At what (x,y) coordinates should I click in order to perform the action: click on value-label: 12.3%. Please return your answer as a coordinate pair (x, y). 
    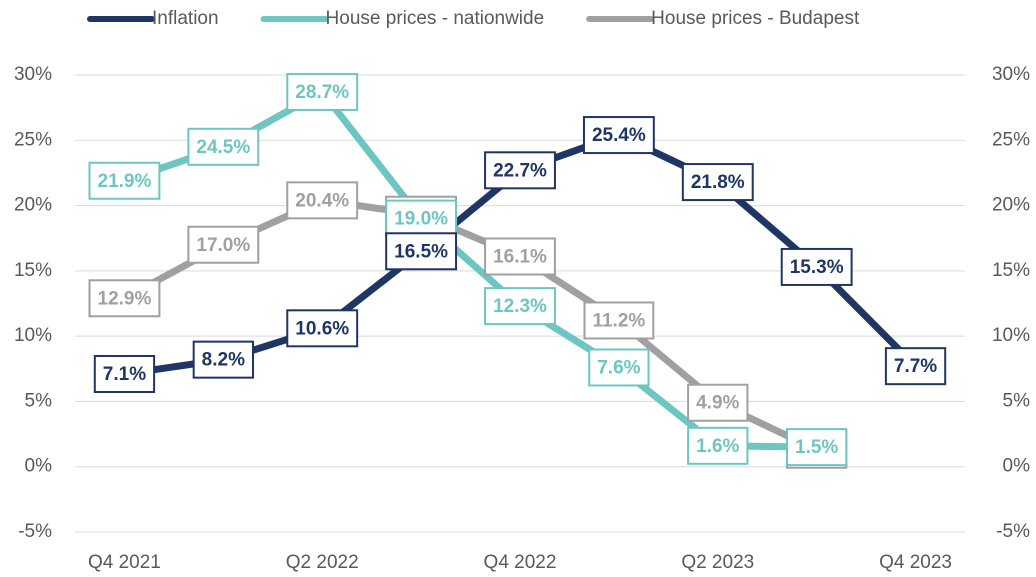
    Looking at the image, I should click on (520, 306).